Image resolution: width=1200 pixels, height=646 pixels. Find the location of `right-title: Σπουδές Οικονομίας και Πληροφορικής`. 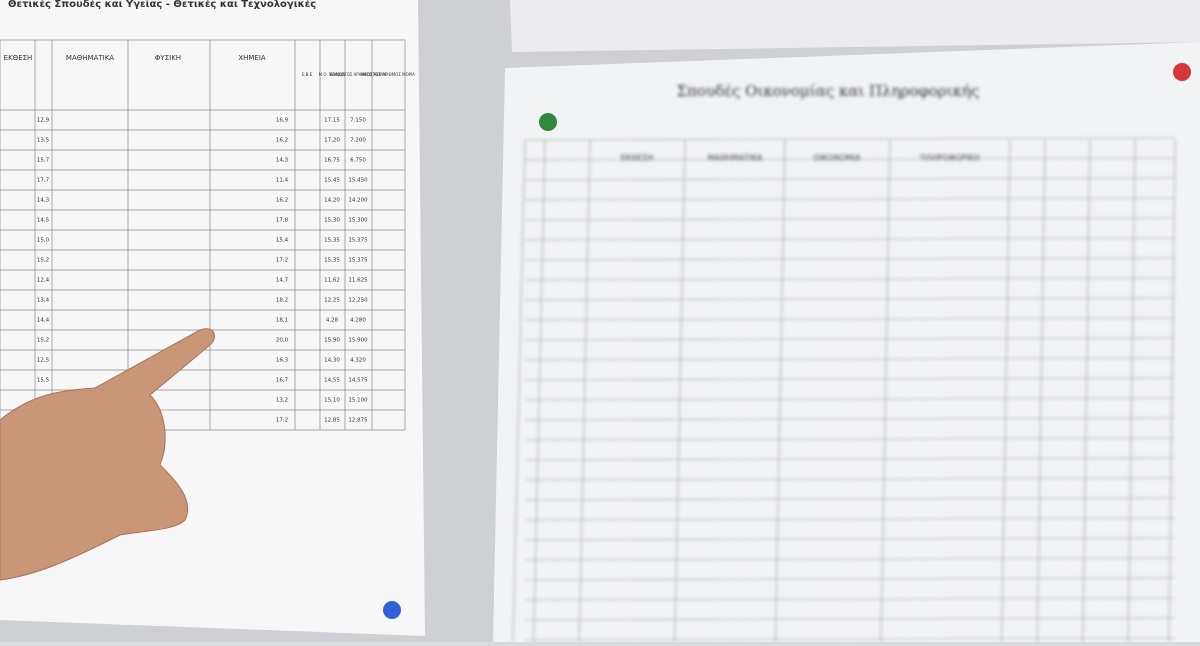

right-title: Σπουδές Οικονομίας και Πληροφορικής is located at coordinates (828, 91).